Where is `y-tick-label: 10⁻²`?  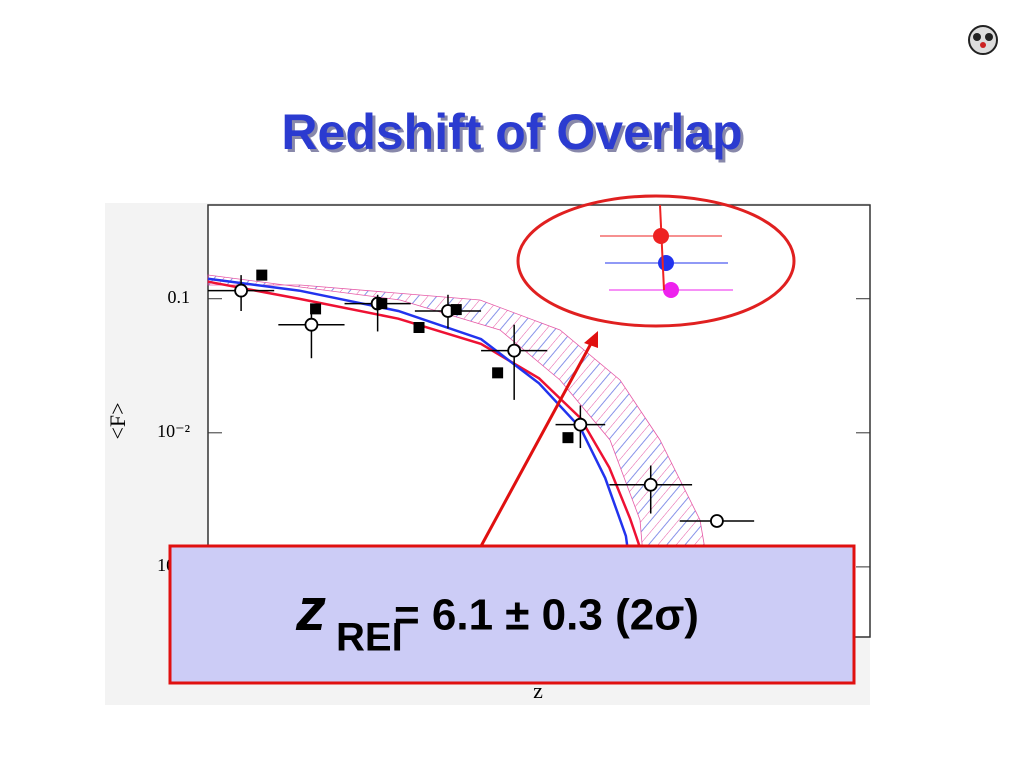 y-tick-label: 10⁻² is located at coordinates (173, 431).